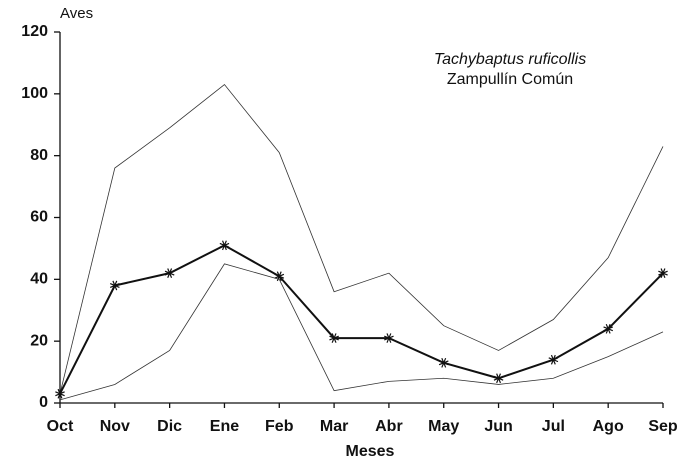 This screenshot has width=683, height=466. I want to click on x-tick-label: Ene, so click(224, 426).